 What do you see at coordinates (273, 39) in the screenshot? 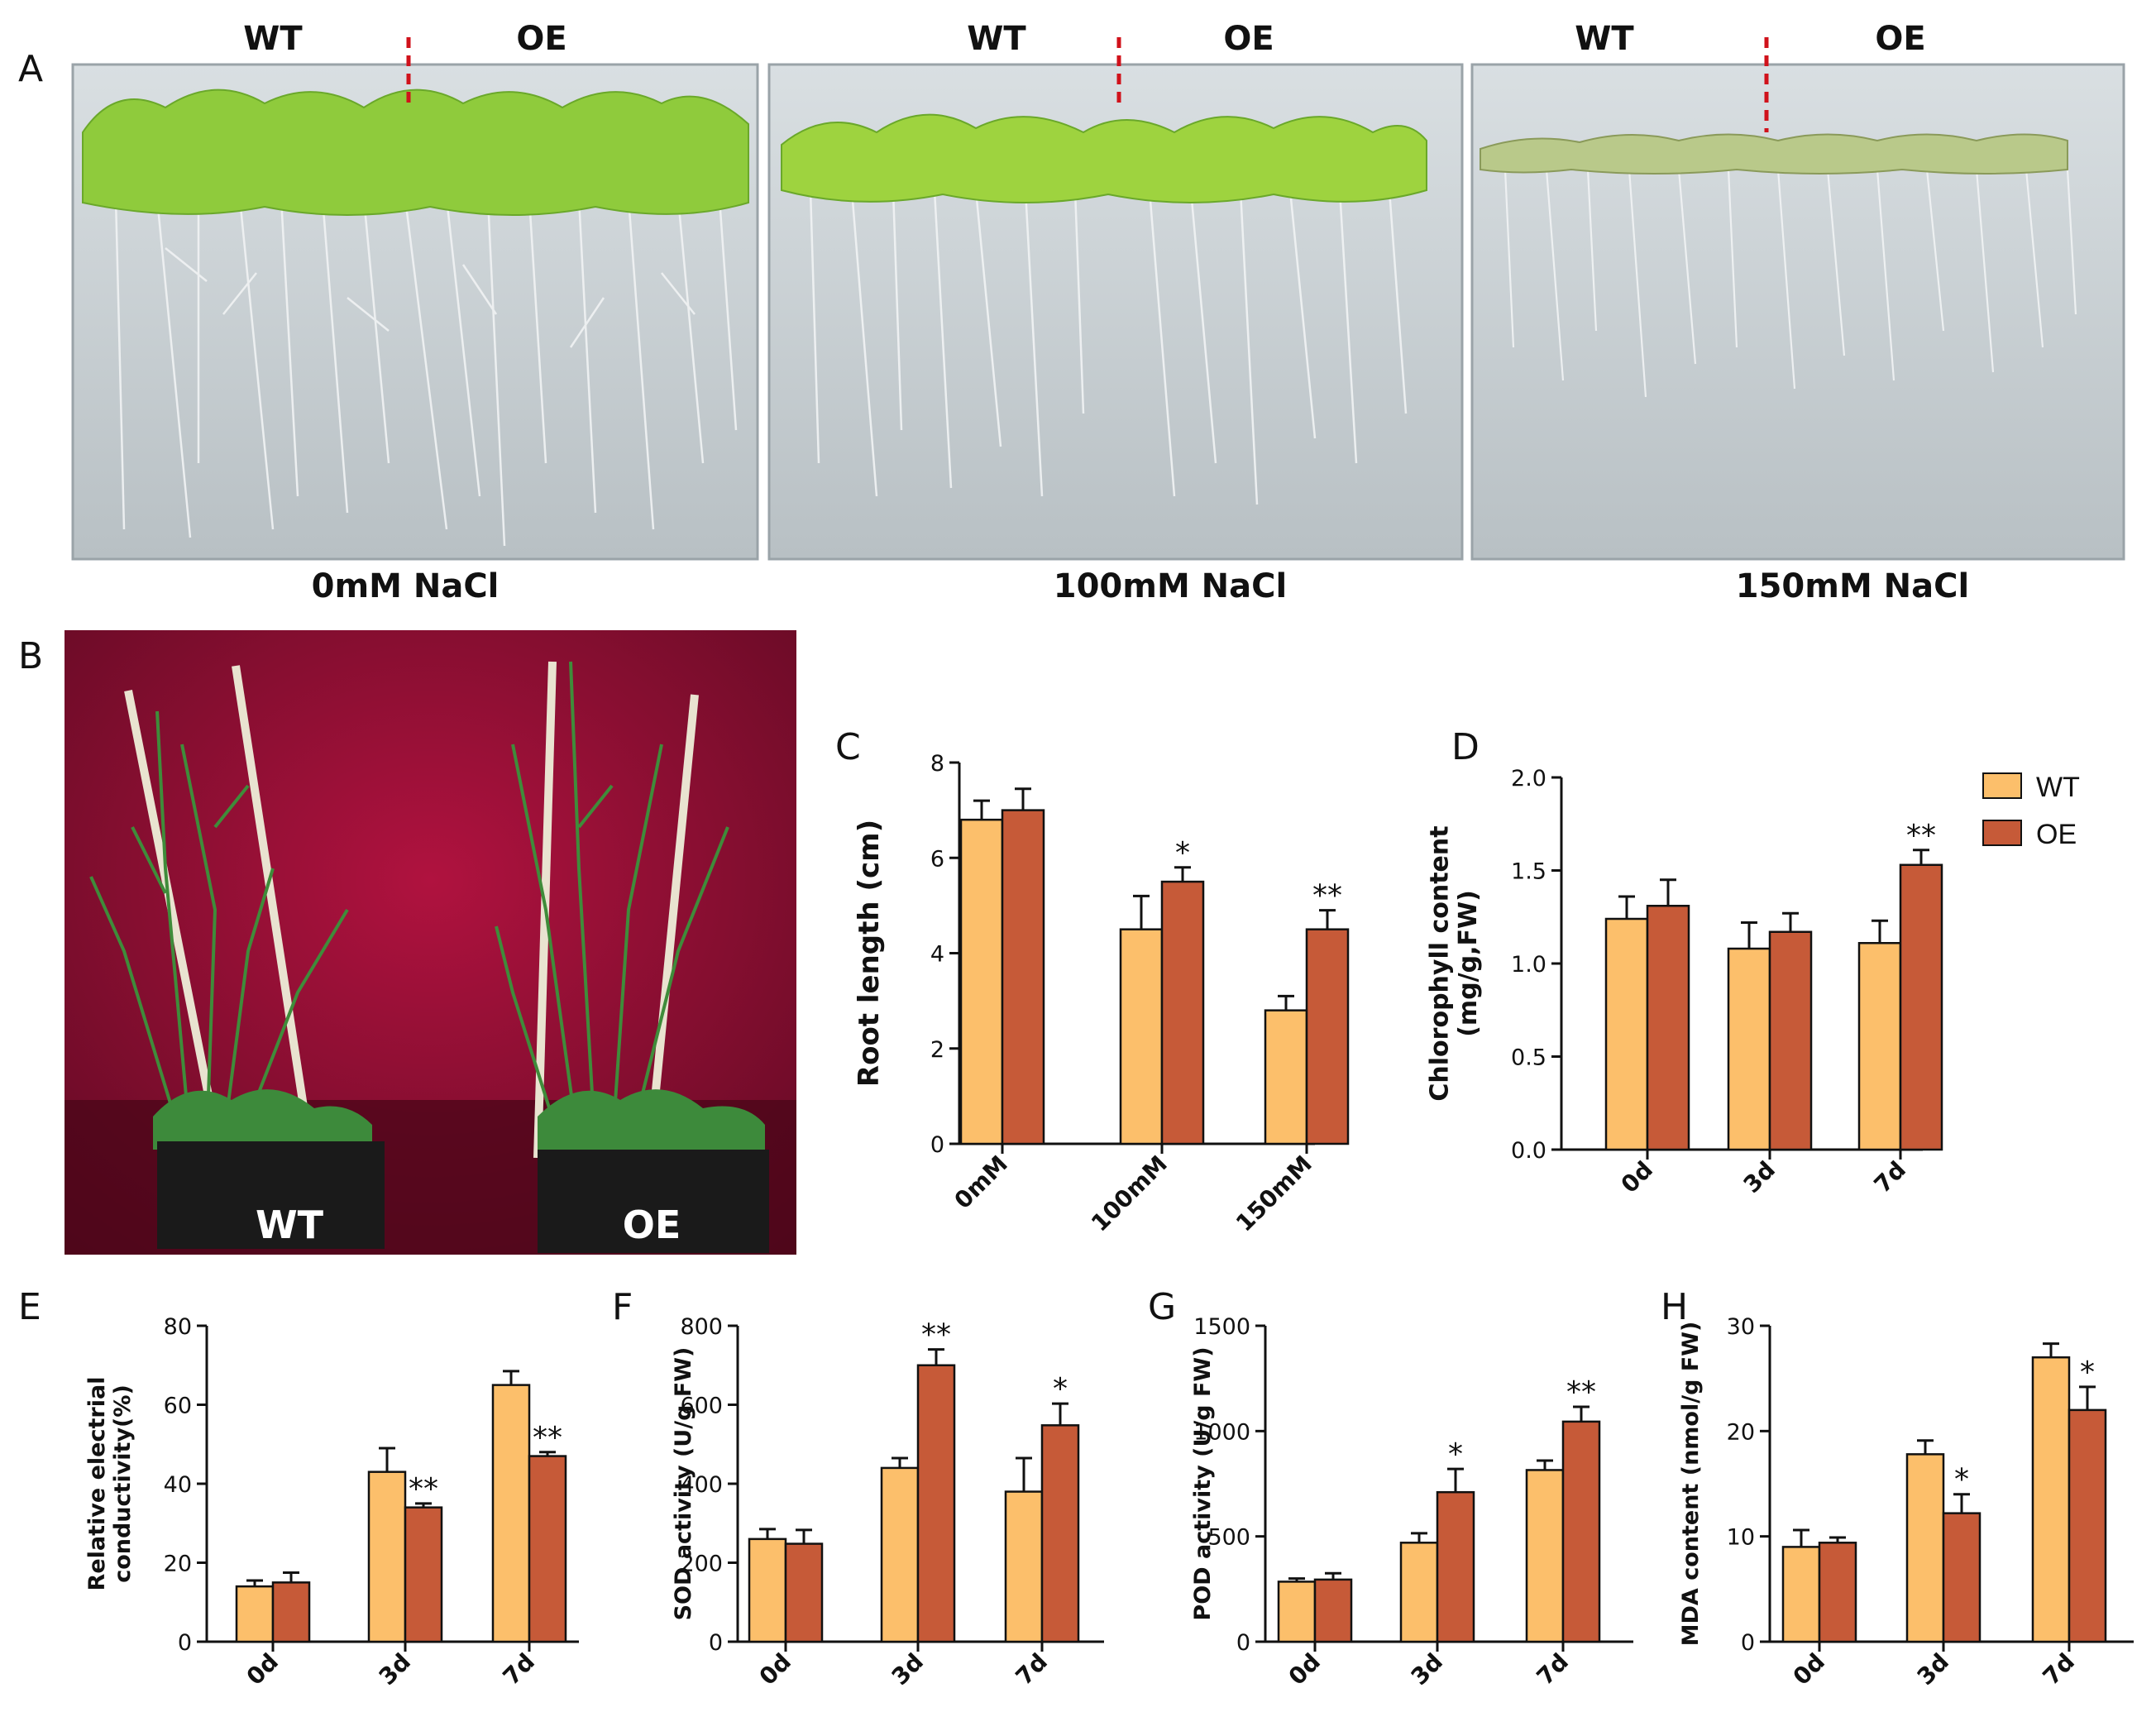
I see `plate-label-wt-0mm: WT` at bounding box center [273, 39].